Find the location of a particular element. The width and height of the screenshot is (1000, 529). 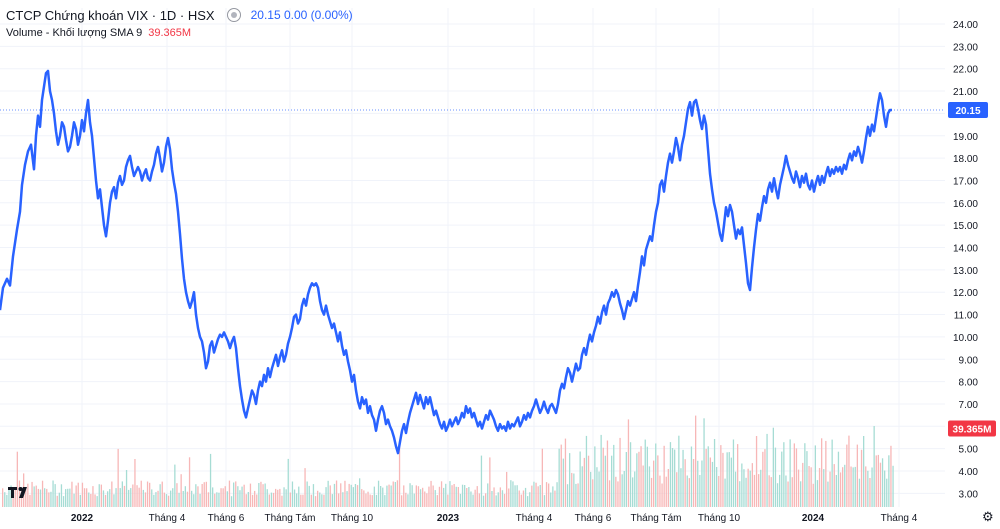

symbol-title: CTCP Chứng khoán VIX · 1D · HSX is located at coordinates (110, 15).